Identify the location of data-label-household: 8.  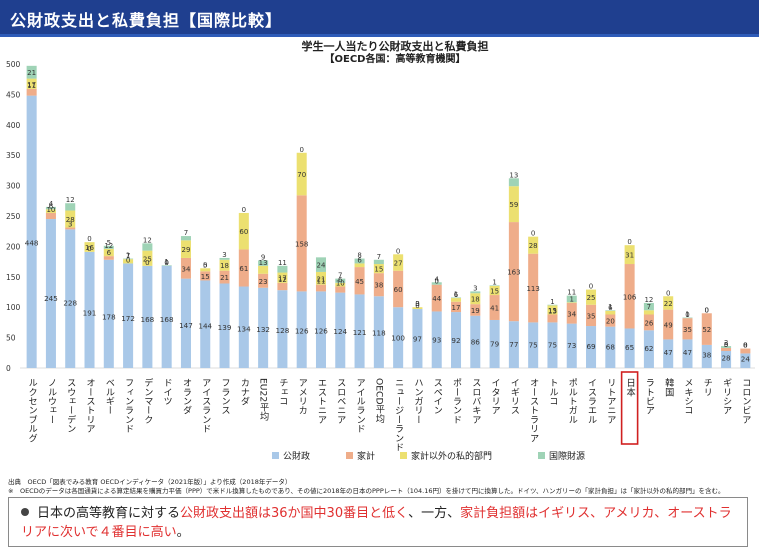
(745, 346).